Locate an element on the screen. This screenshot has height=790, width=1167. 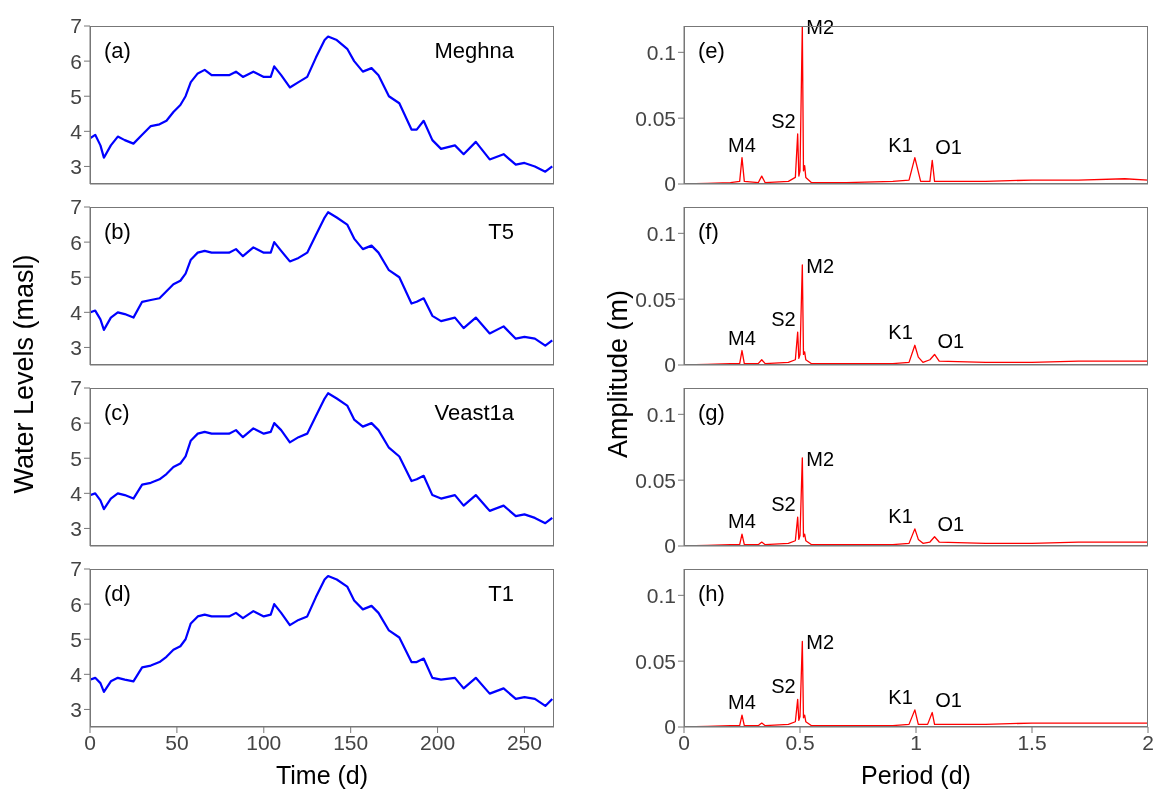
x-tick-label: 150 is located at coordinates (351, 742).